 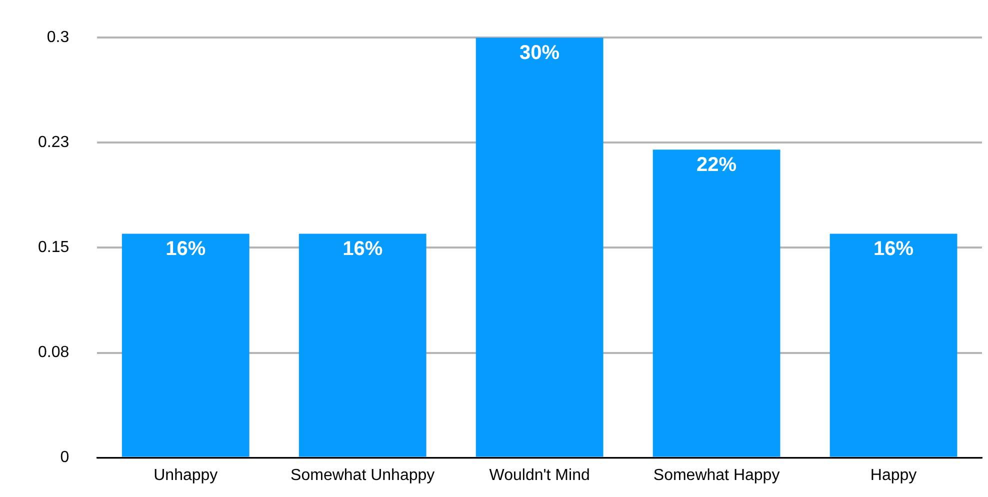 What do you see at coordinates (540, 53) in the screenshot?
I see `data-label: 30%` at bounding box center [540, 53].